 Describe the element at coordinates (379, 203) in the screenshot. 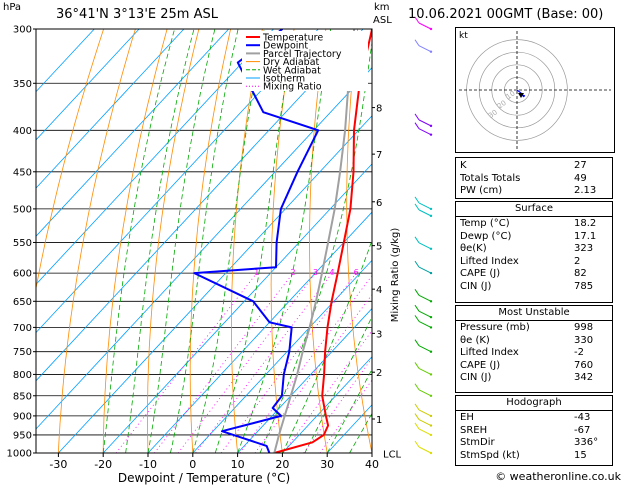

I see `altitude-tick-label: 6` at that location.